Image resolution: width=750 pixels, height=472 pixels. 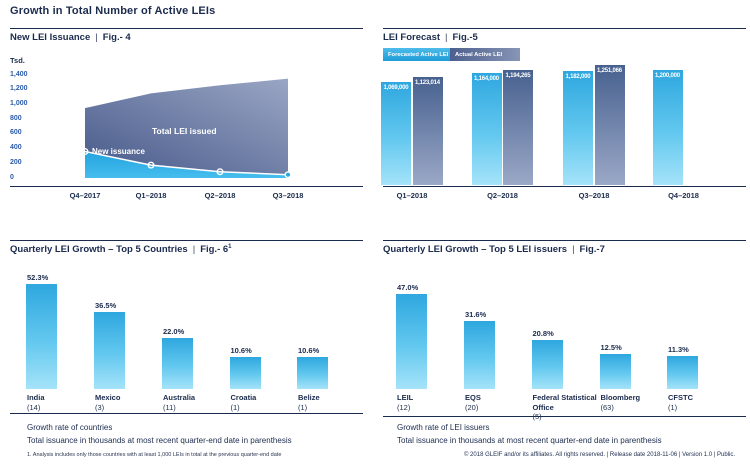 I want to click on page-title: Growth in Total Number of Active LEIs, so click(x=113, y=11).